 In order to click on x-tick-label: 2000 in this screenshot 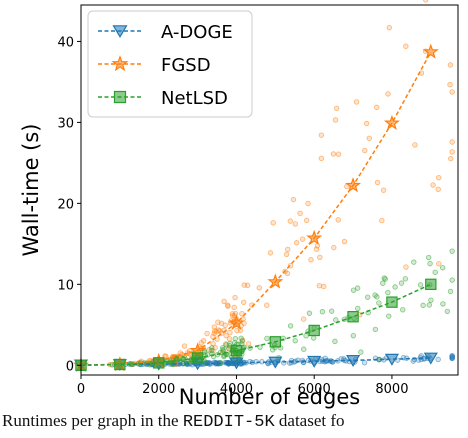, I will do `click(158, 389)`.